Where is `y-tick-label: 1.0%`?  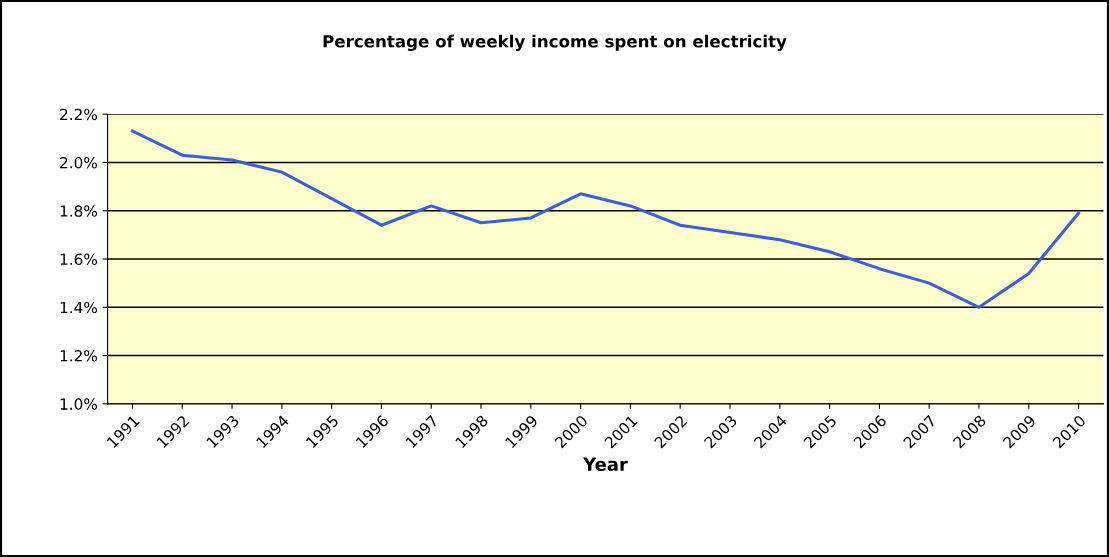
y-tick-label: 1.0% is located at coordinates (79, 404).